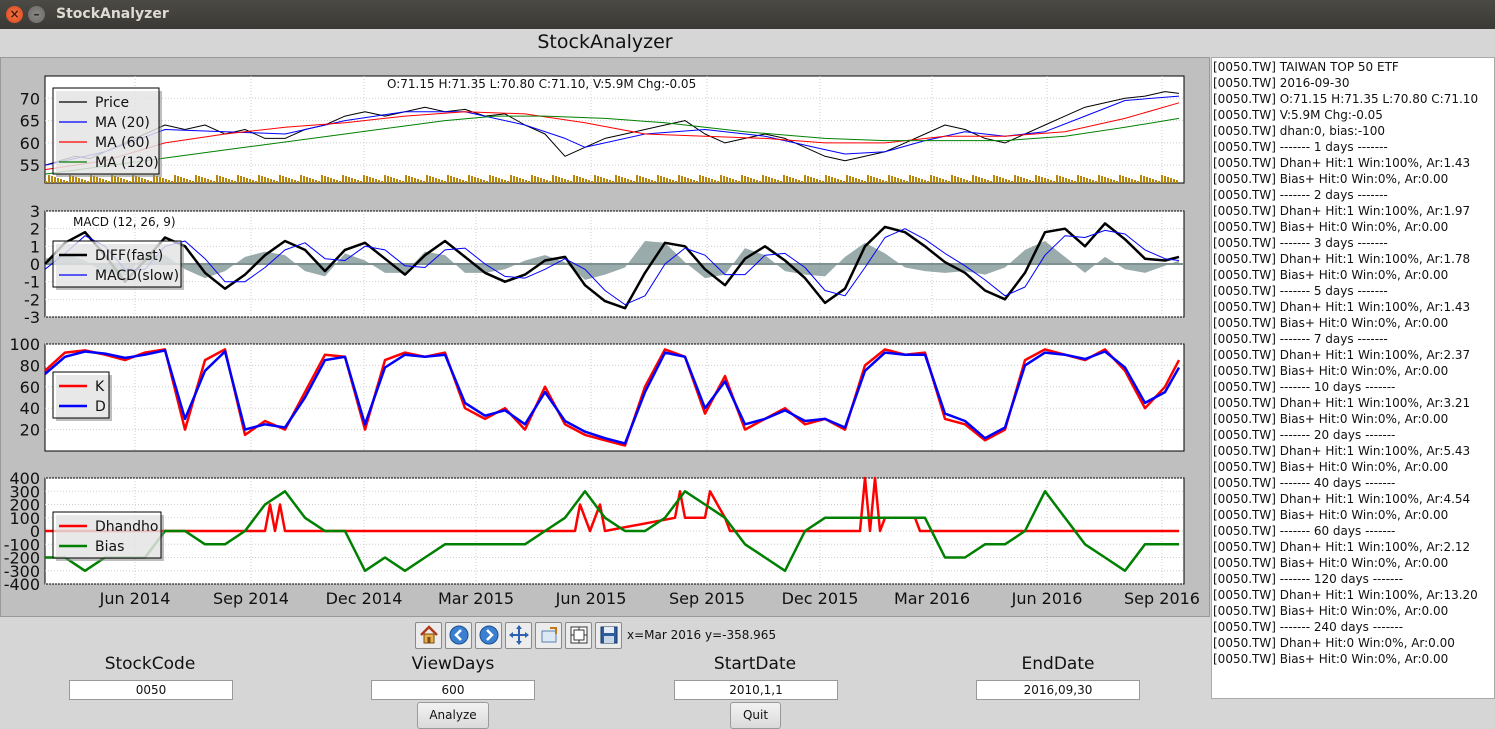  I want to click on home-icon, so click(428, 635).